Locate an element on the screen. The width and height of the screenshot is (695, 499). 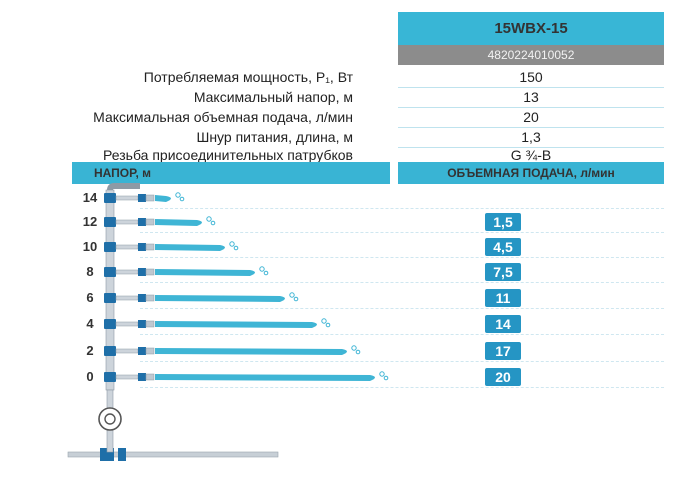
head-value-label: 6 is located at coordinates (90, 297).